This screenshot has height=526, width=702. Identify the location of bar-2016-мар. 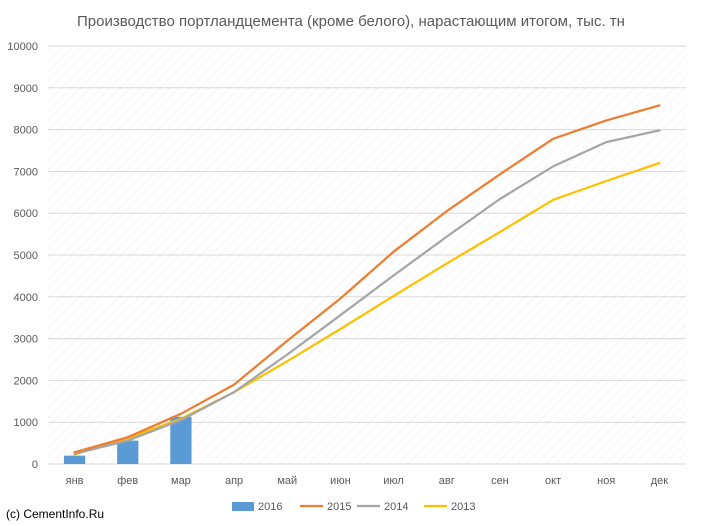
(181, 440).